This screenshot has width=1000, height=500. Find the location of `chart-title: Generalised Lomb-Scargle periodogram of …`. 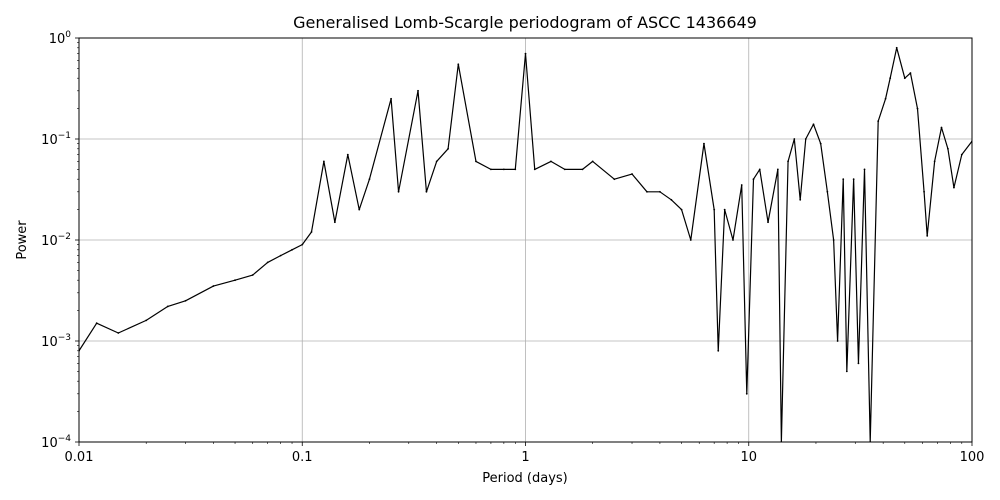

chart-title: Generalised Lomb-Scargle periodogram of … is located at coordinates (525, 22).